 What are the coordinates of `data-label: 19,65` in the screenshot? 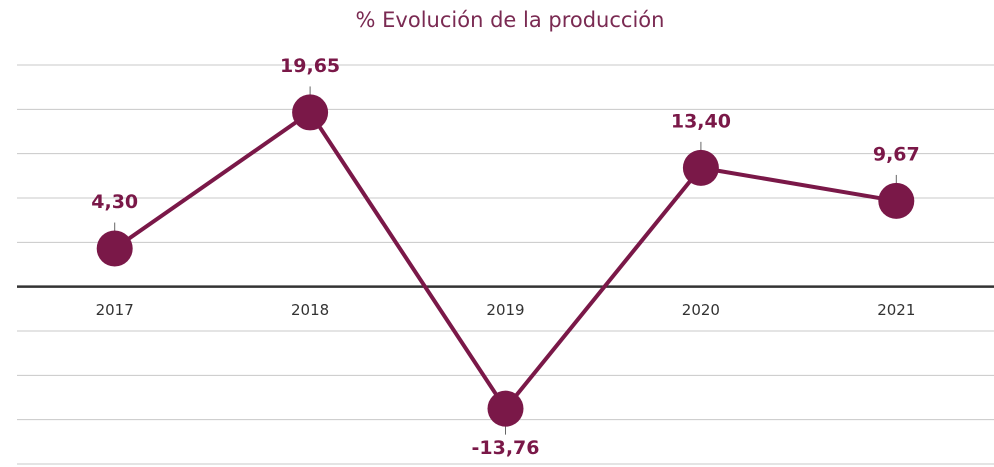 It's located at (310, 66).